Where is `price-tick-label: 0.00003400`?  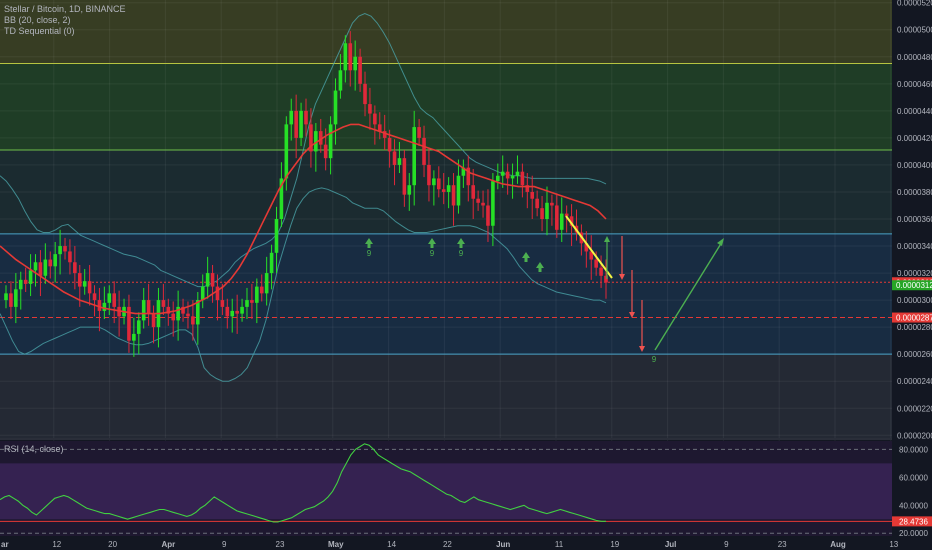
price-tick-label: 0.00003400 is located at coordinates (914, 246).